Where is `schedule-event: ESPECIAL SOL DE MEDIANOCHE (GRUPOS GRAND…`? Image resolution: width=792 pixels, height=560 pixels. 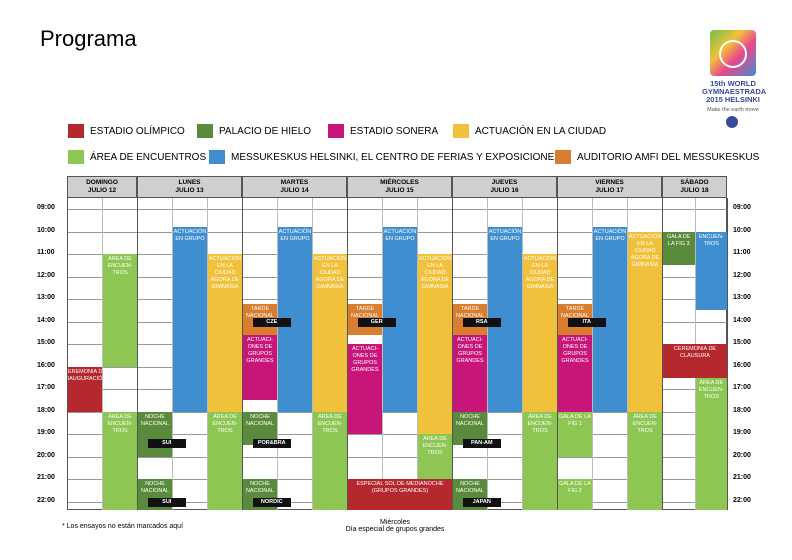
schedule-event: ESPECIAL SOL DE MEDIANOCHE (GRUPOS GRAND… is located at coordinates (400, 494).